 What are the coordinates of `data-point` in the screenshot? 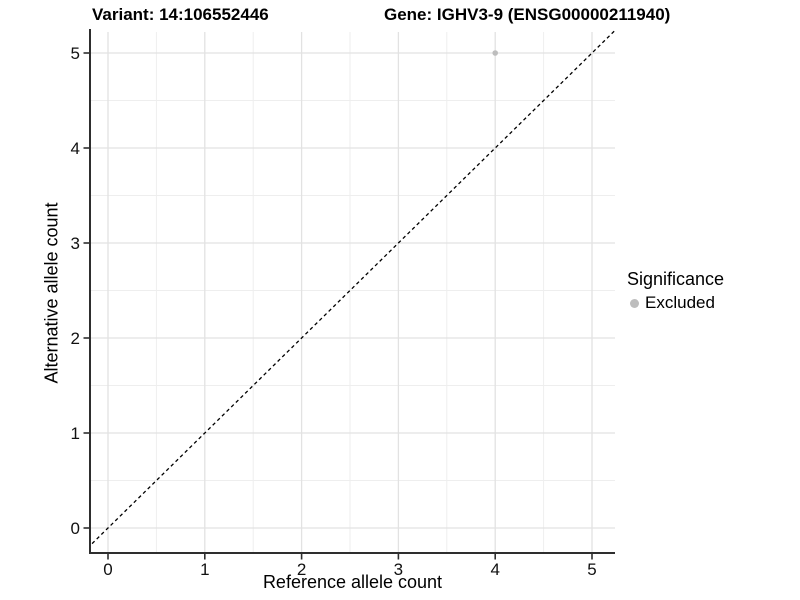 It's located at (495, 53).